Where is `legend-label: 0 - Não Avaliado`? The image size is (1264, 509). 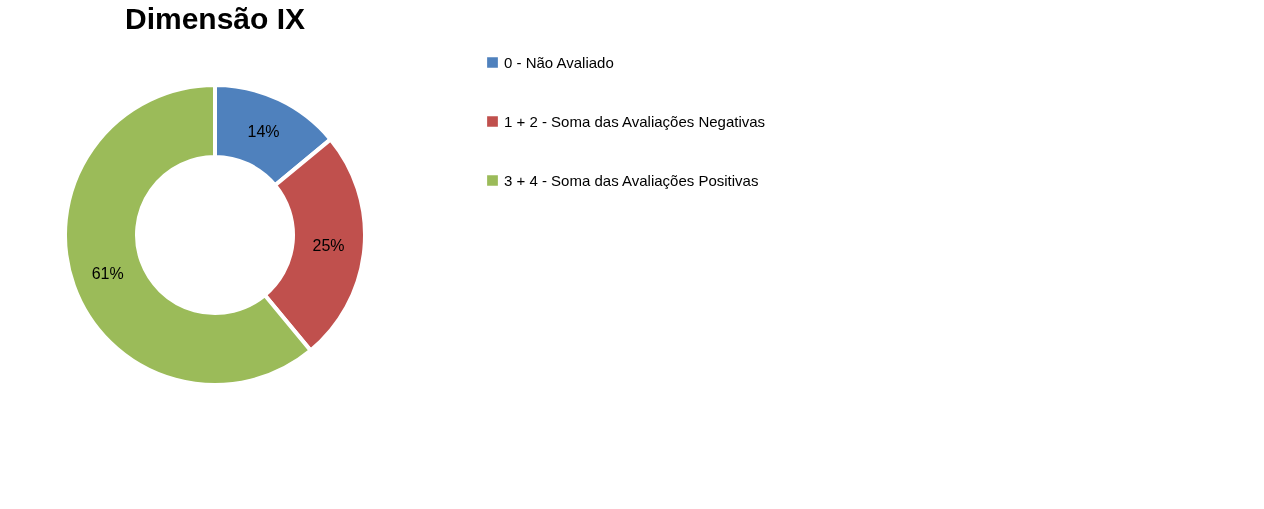
legend-label: 0 - Não Avaliado is located at coordinates (559, 62).